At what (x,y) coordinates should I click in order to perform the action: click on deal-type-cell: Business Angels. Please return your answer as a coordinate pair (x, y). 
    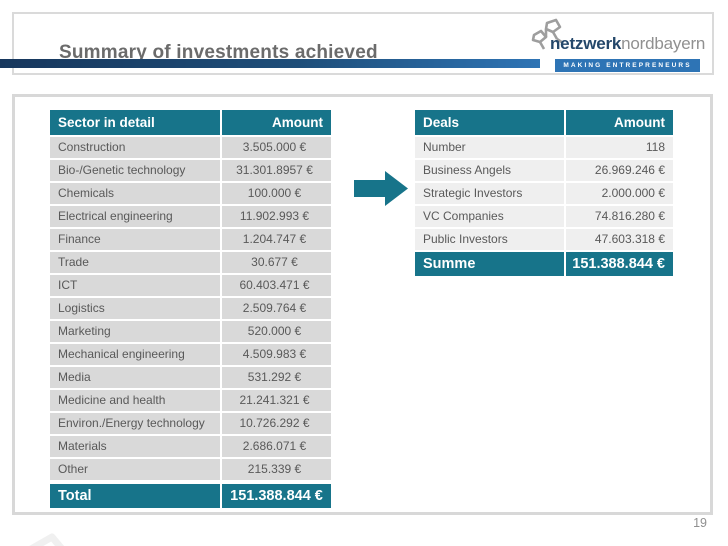
    Looking at the image, I should click on (489, 170).